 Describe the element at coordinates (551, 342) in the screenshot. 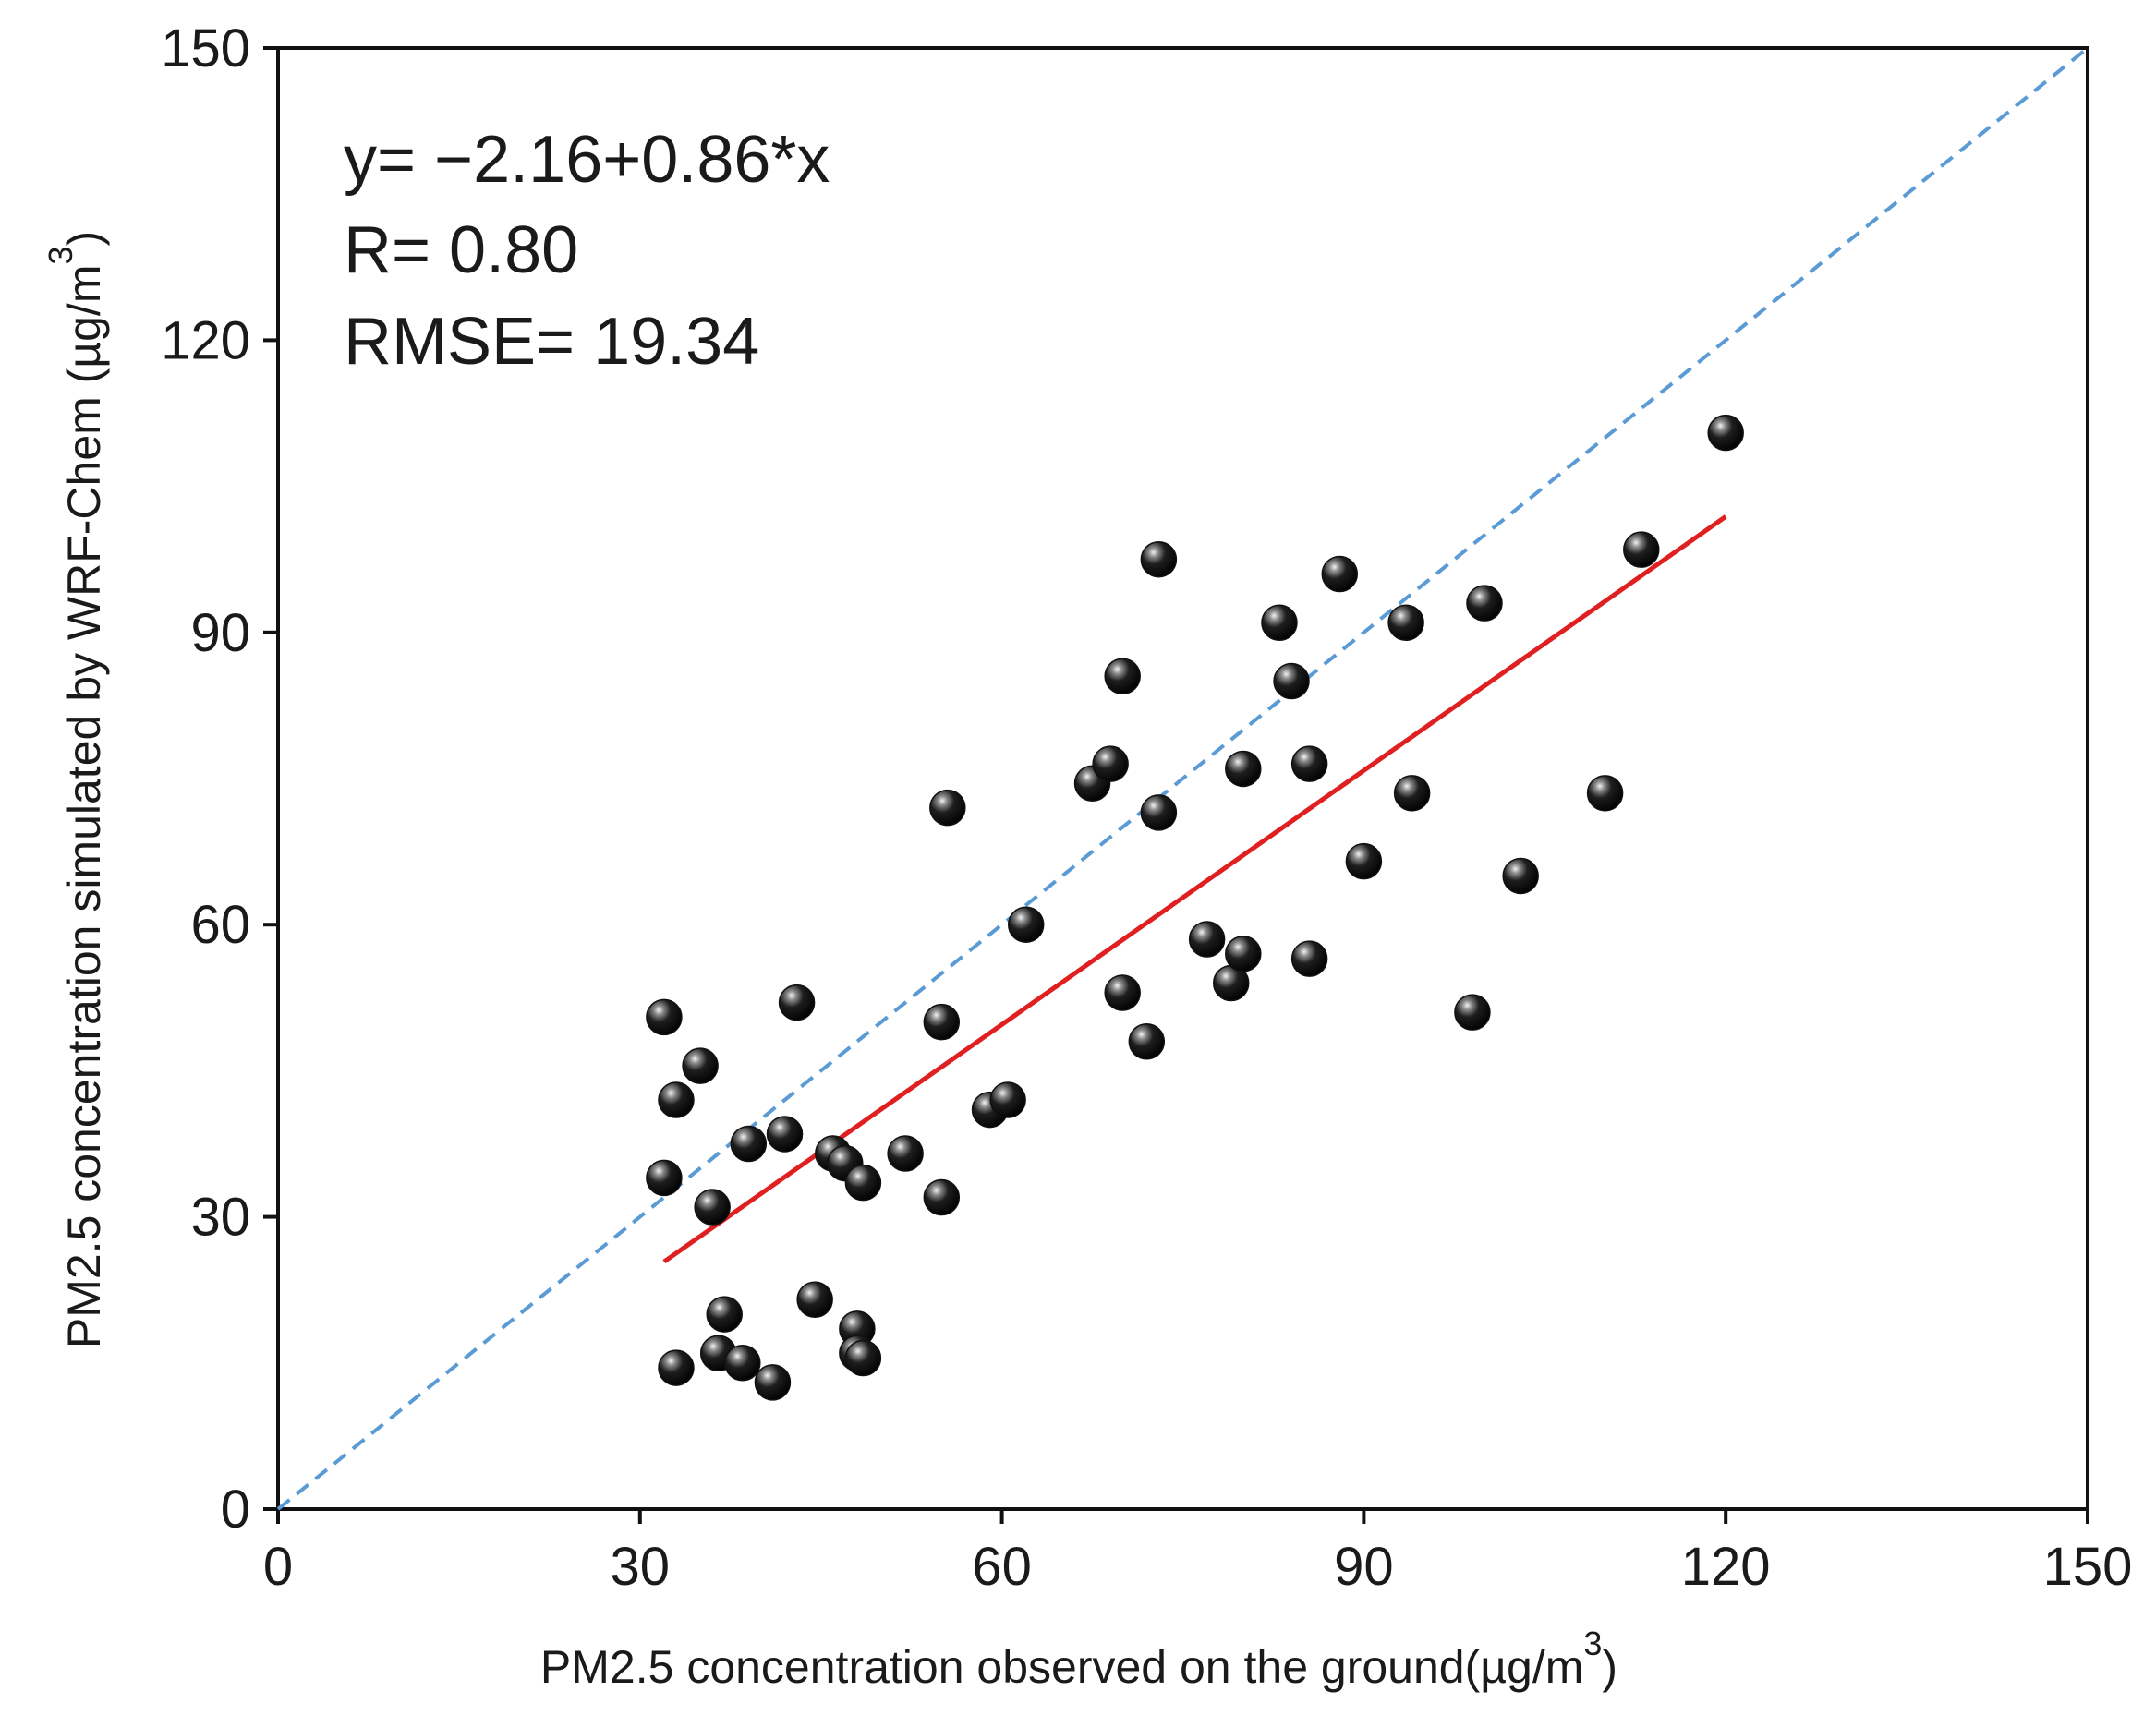

I see `rmse-value: RMSE= 19.34` at that location.